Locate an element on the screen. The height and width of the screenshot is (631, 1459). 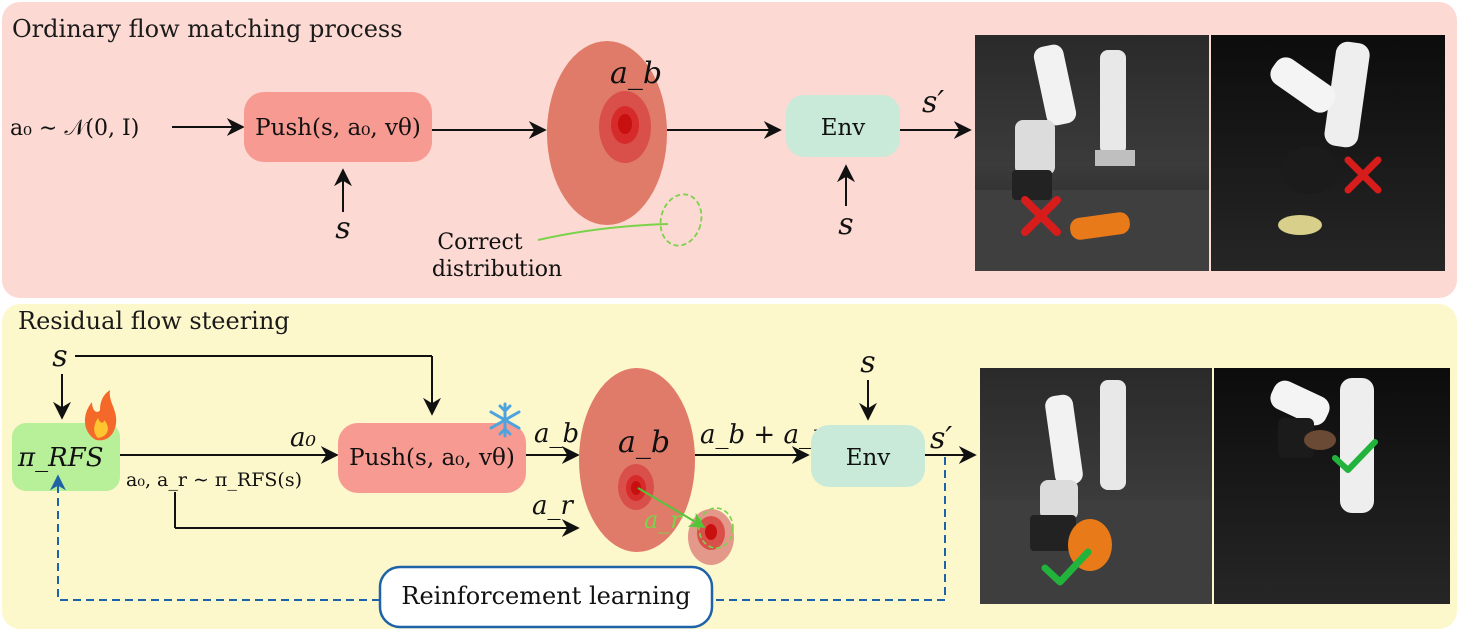
push-box-top: Push(s, a₀, vθ) is located at coordinates (338, 127).